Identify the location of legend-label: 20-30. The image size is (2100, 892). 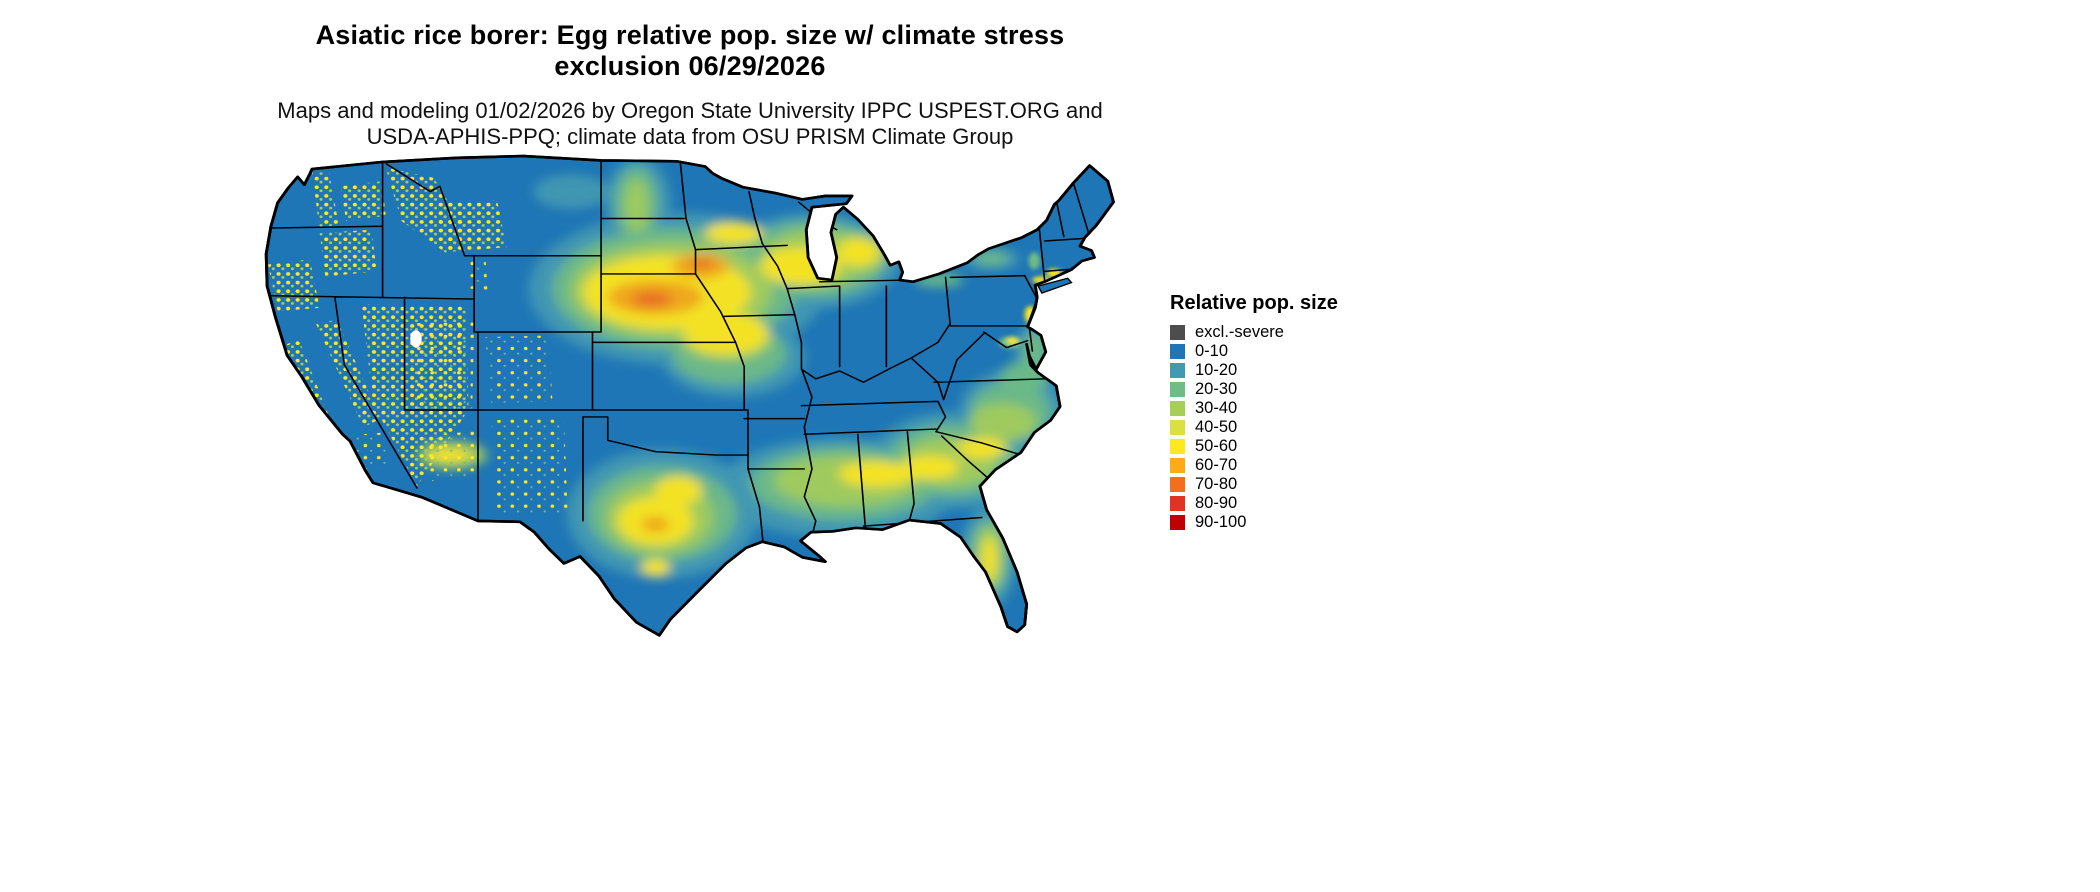
(1216, 389).